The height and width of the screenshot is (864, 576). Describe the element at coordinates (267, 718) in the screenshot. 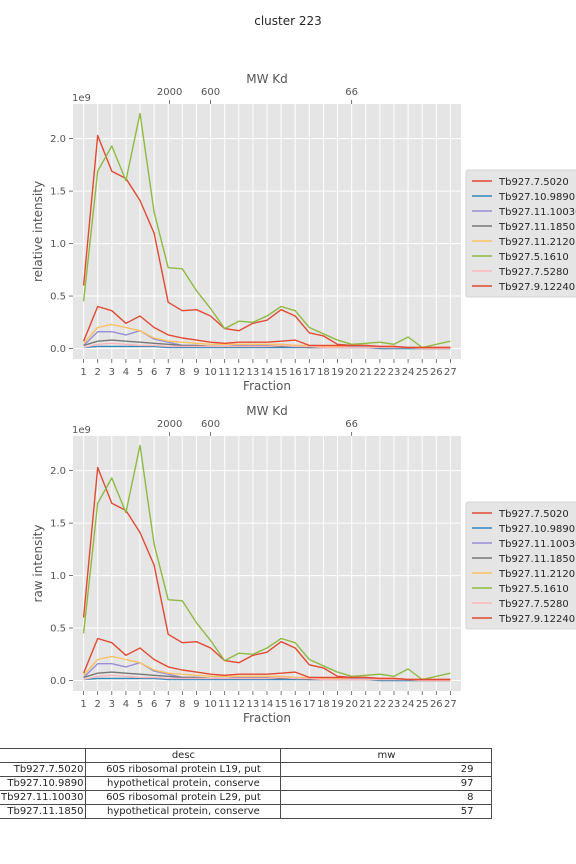

I see `x-axis-label: Fraction` at that location.